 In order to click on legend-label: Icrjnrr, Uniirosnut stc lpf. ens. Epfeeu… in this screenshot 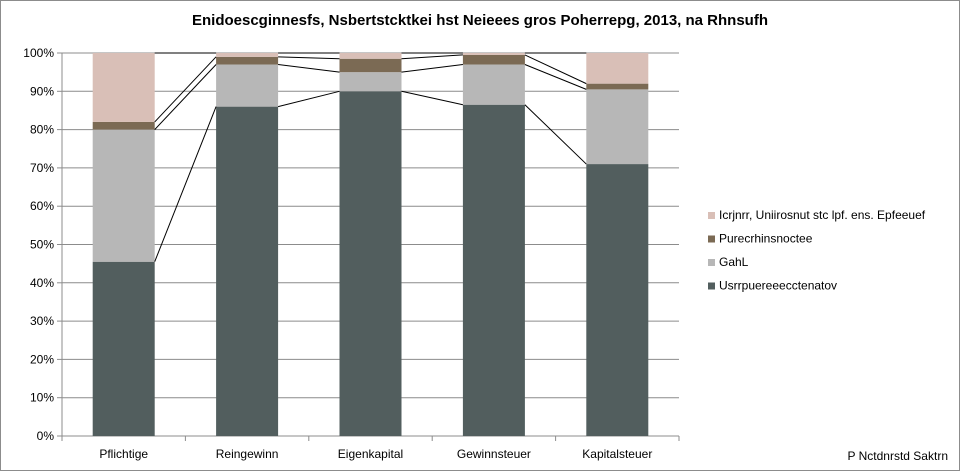, I will do `click(822, 215)`.